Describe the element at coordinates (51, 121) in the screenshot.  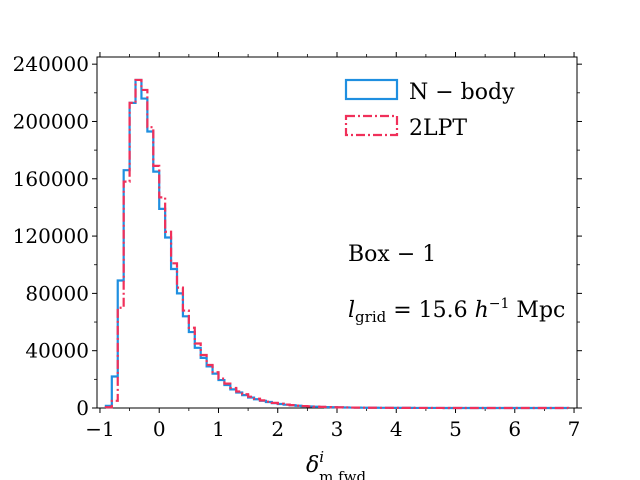
I see `y-tick-label: 200000` at that location.